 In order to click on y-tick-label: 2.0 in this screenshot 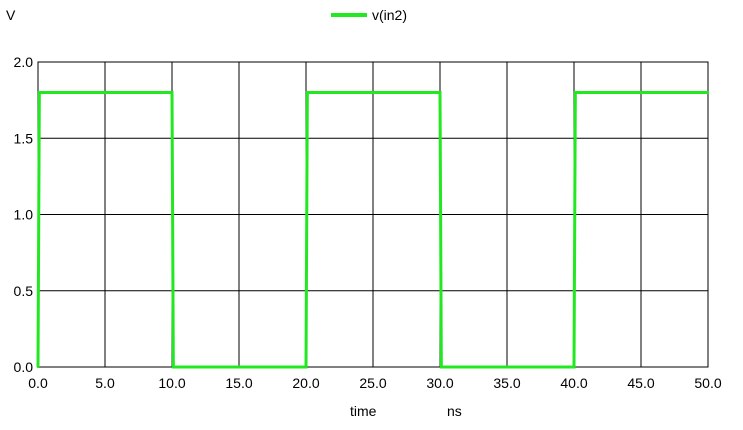, I will do `click(24, 62)`.